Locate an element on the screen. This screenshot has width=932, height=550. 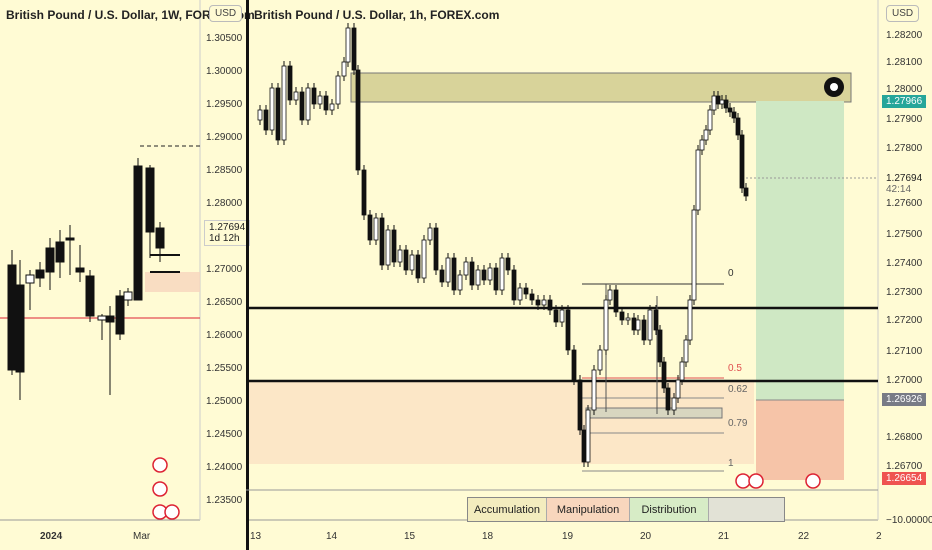
phase-accumulation: Accumulation is located at coordinates (507, 509).